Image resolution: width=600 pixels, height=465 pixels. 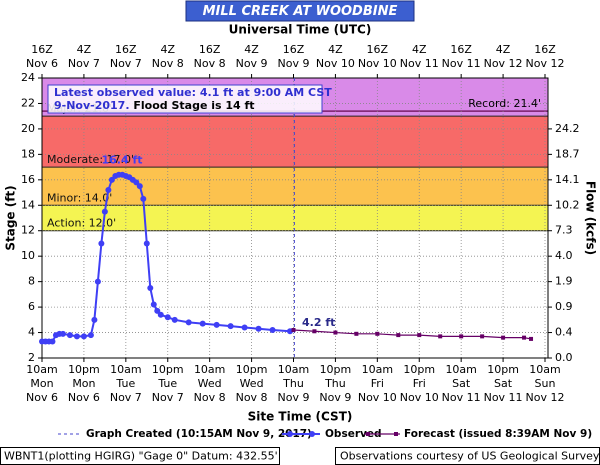 What do you see at coordinates (252, 63) in the screenshot?
I see `top-x-tick-label: Nov 9` at bounding box center [252, 63].